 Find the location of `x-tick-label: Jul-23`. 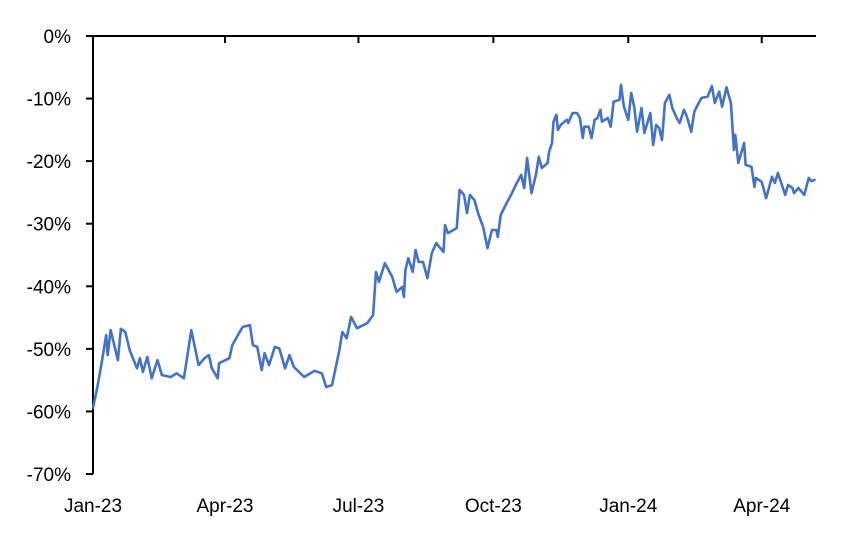

x-tick-label: Jul-23 is located at coordinates (359, 506).